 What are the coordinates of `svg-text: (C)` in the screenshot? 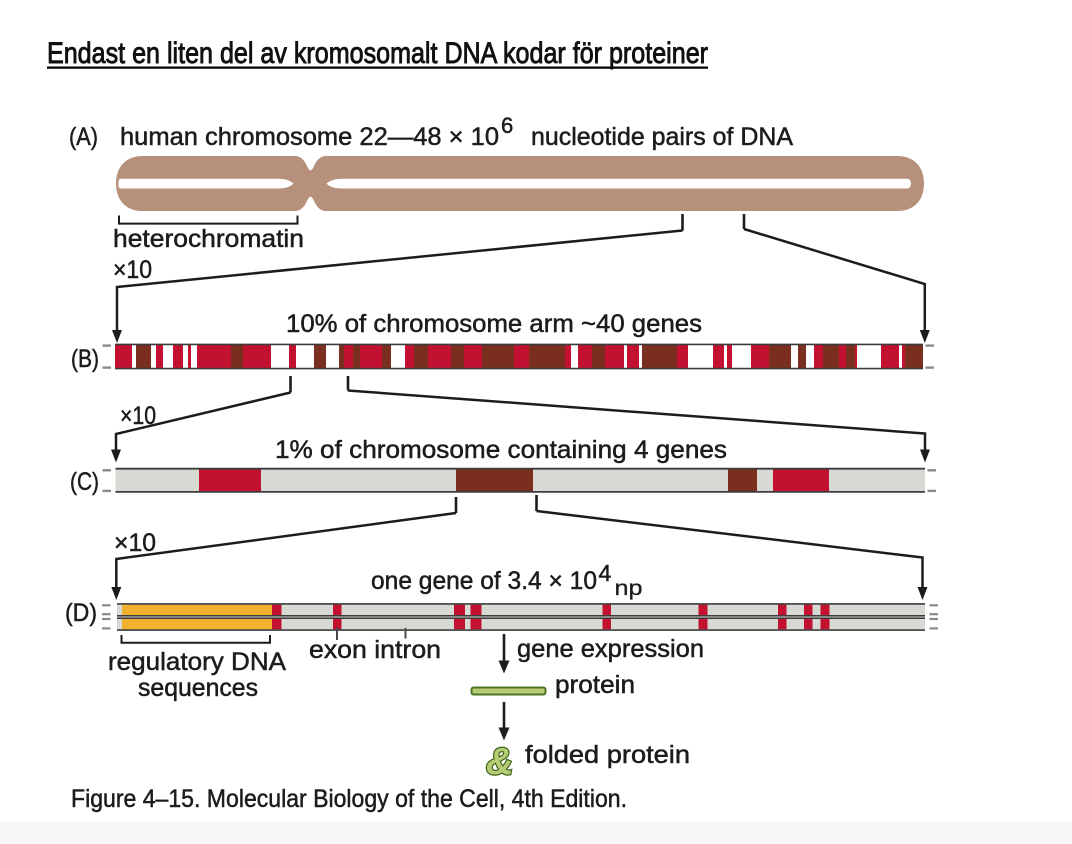 It's located at (84, 482).